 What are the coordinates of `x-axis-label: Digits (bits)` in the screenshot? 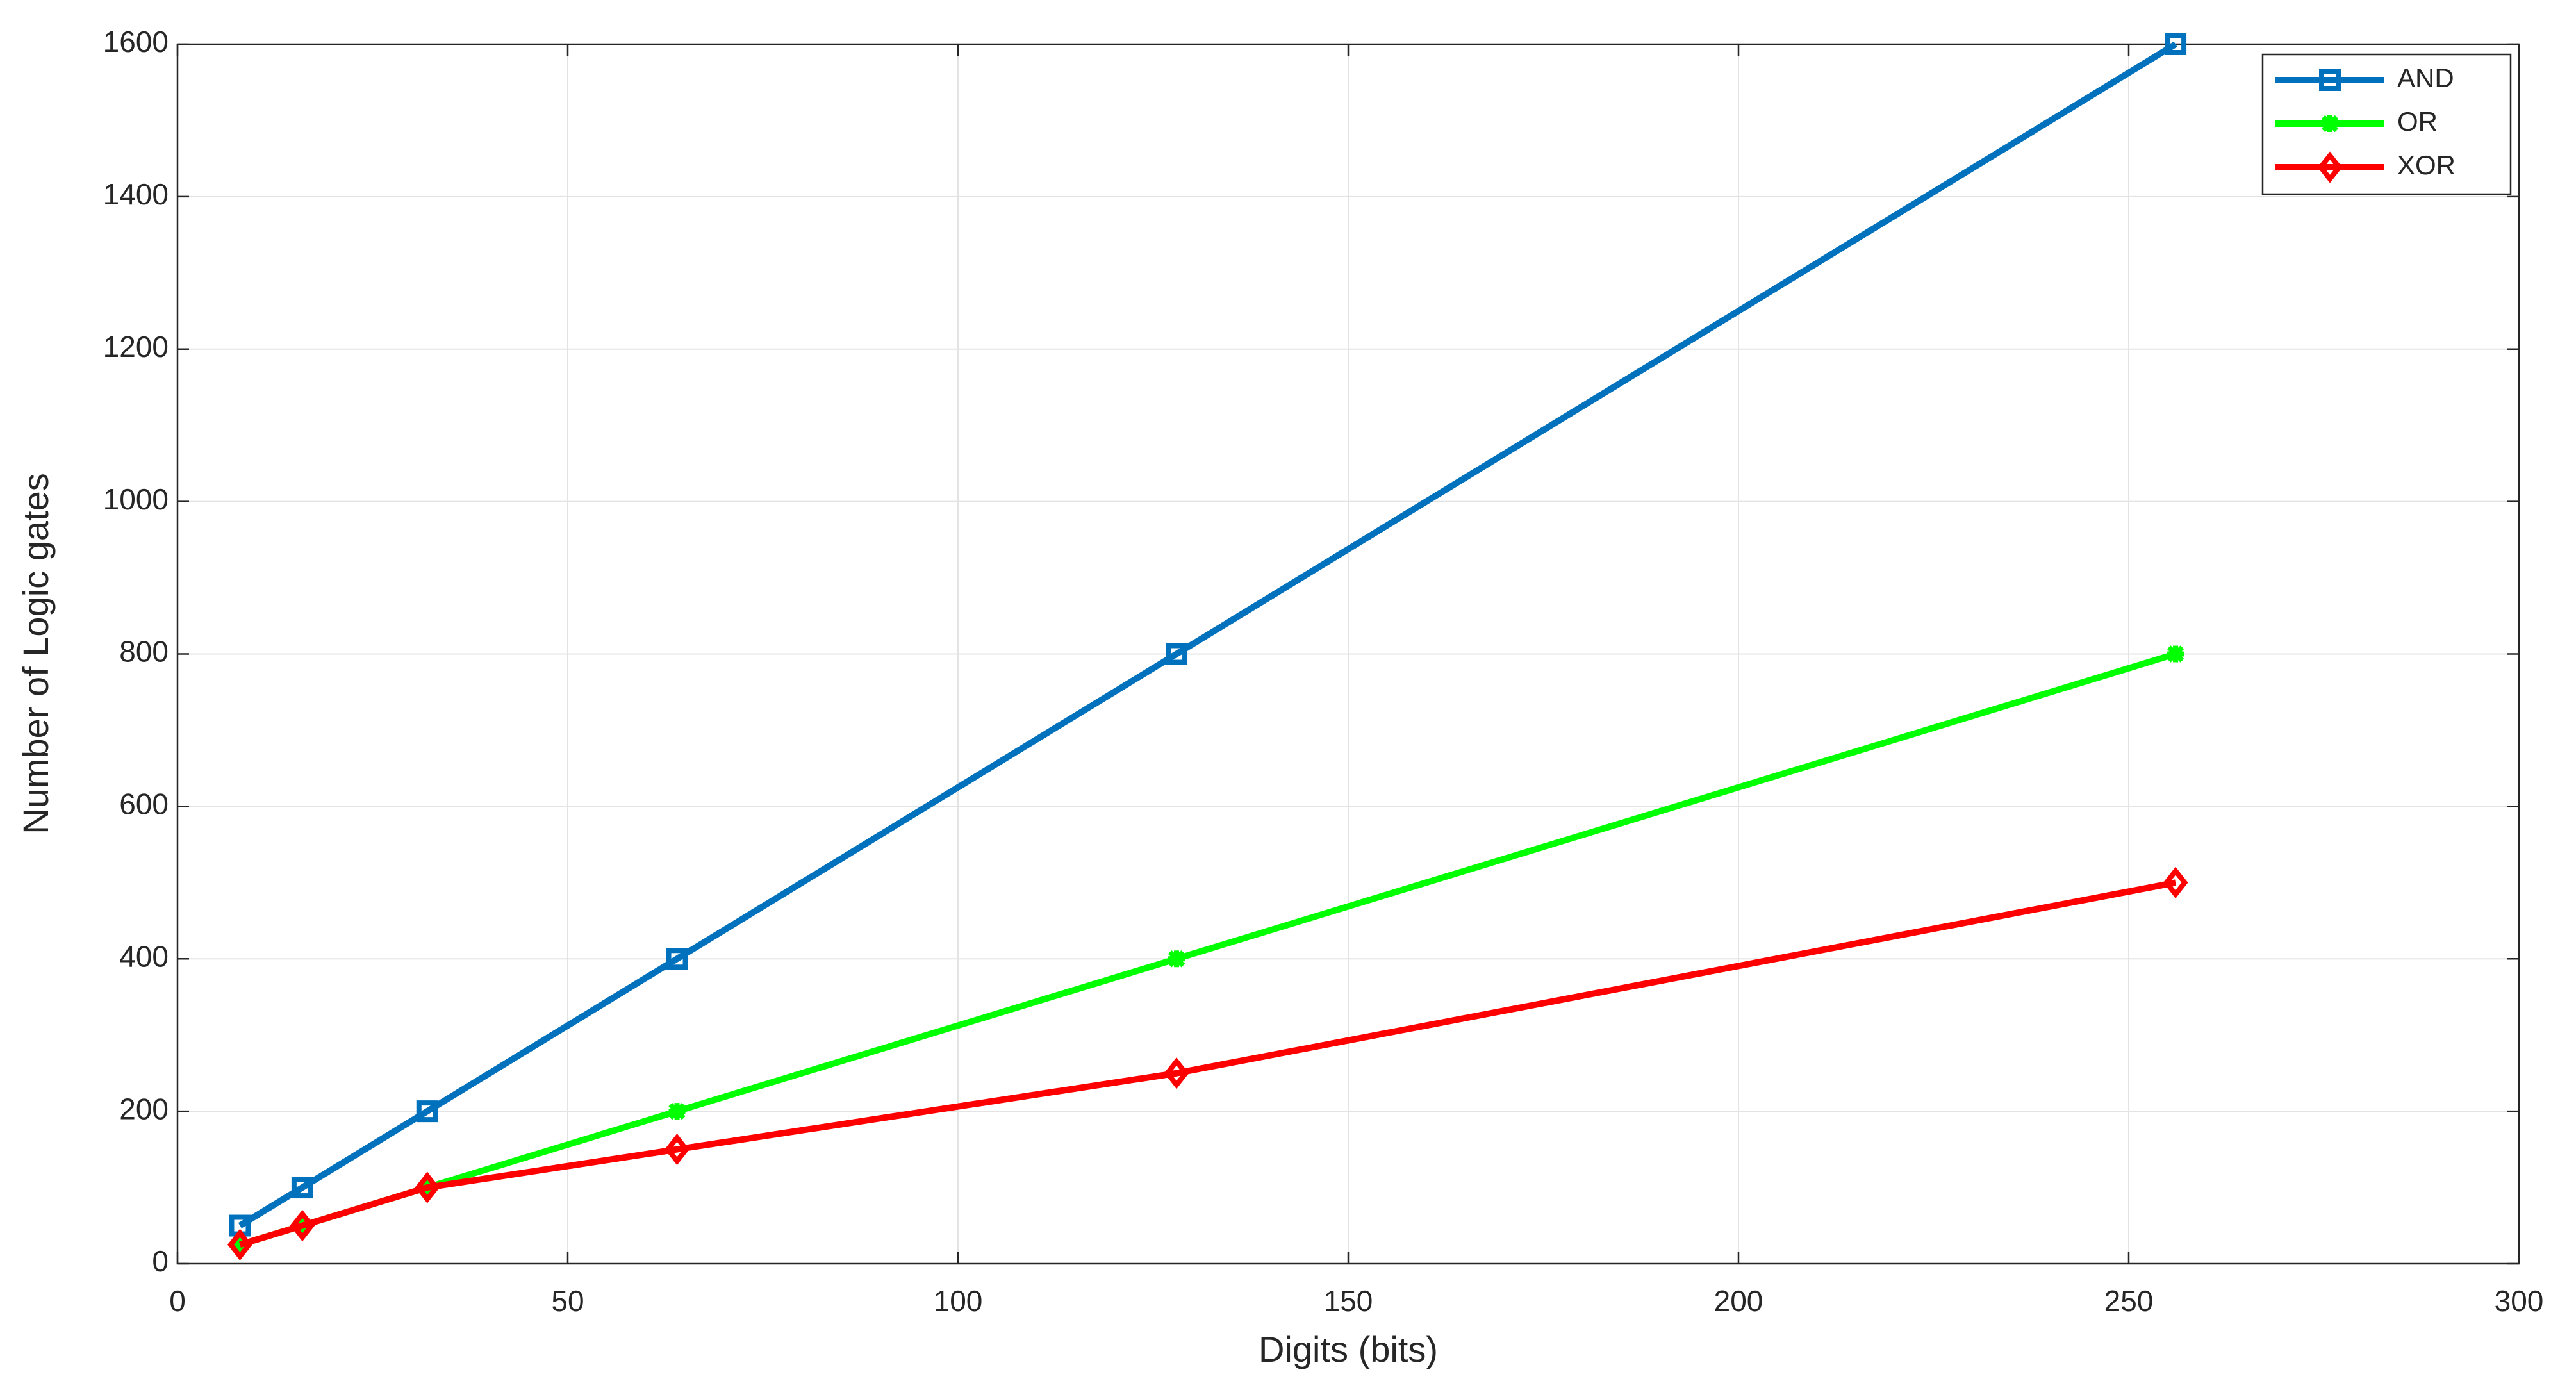 It's located at (1348, 1349).